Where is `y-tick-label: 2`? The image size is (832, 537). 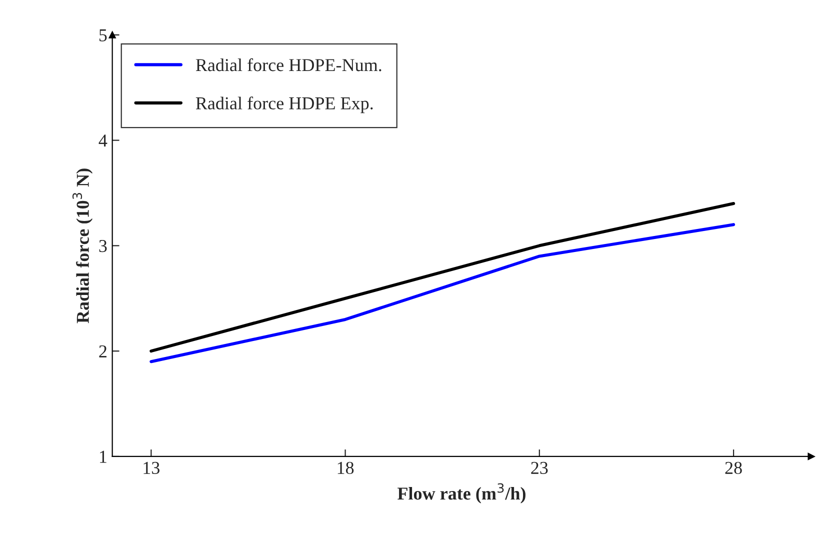
y-tick-label: 2 is located at coordinates (102, 351).